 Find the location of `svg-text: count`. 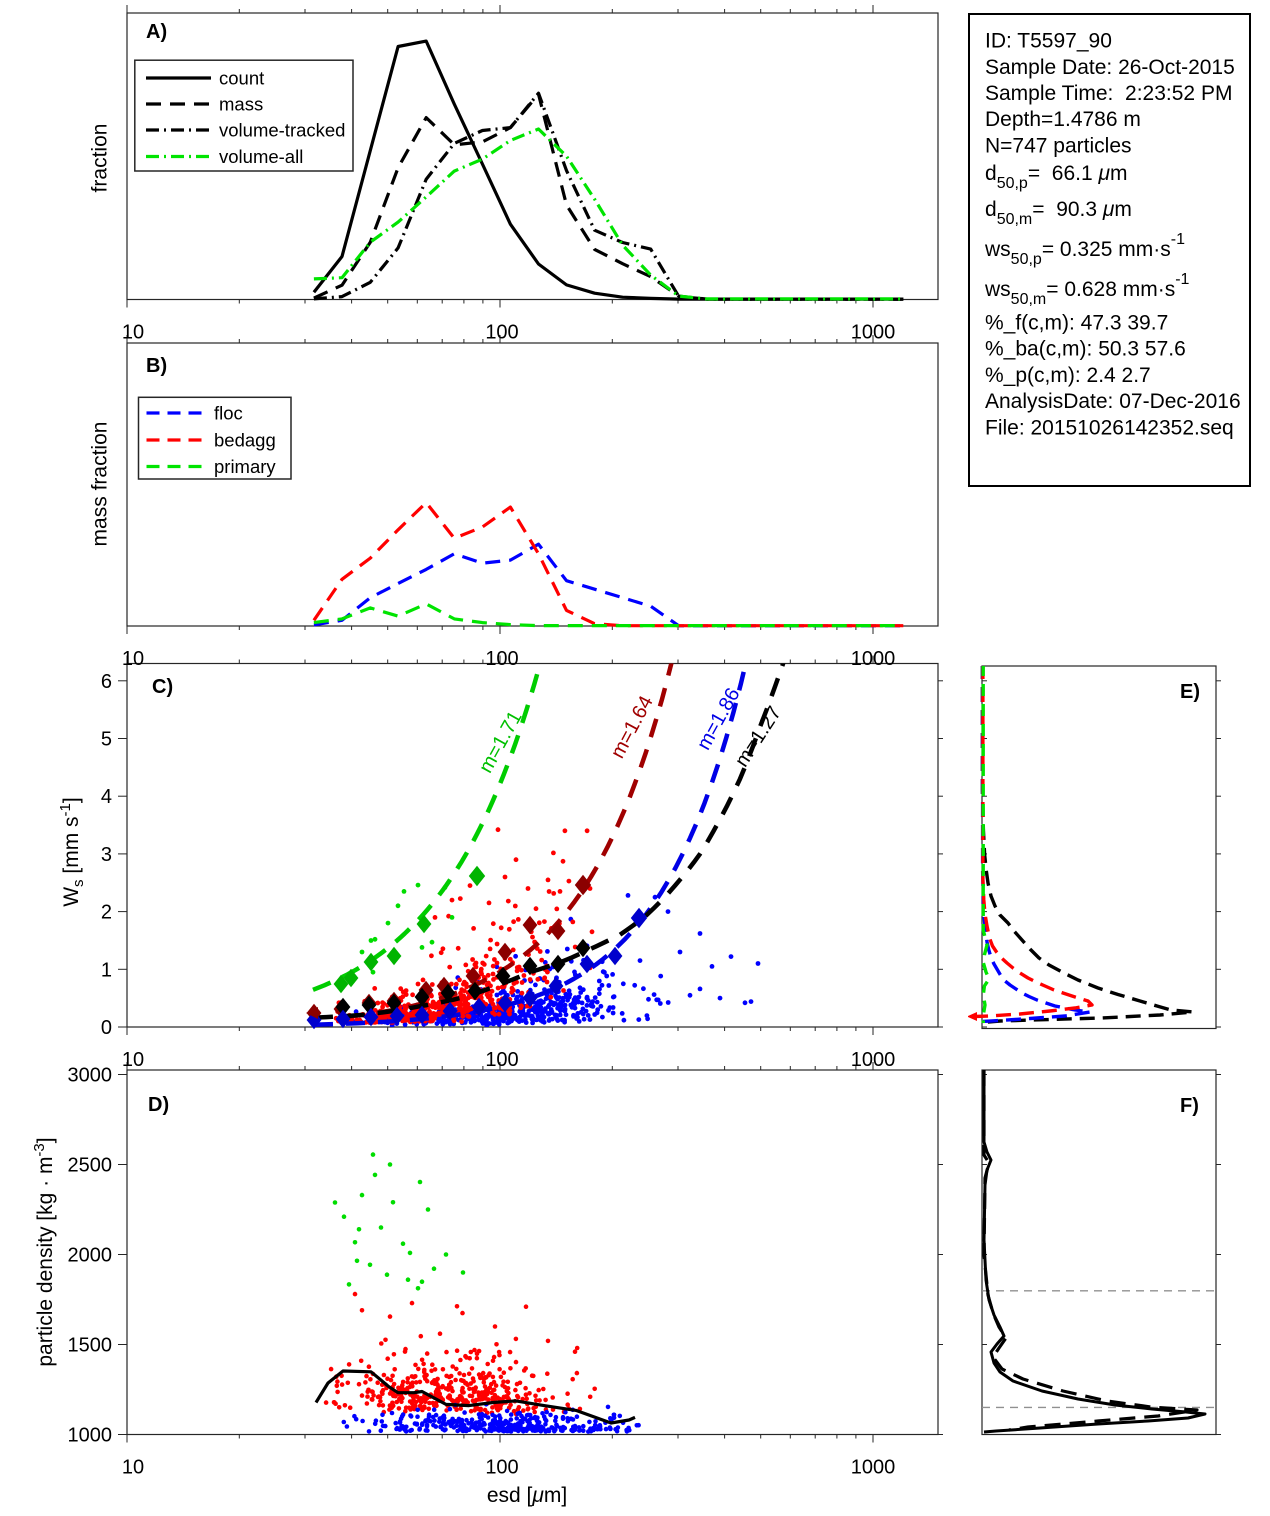

svg-text: count is located at coordinates (241, 78).